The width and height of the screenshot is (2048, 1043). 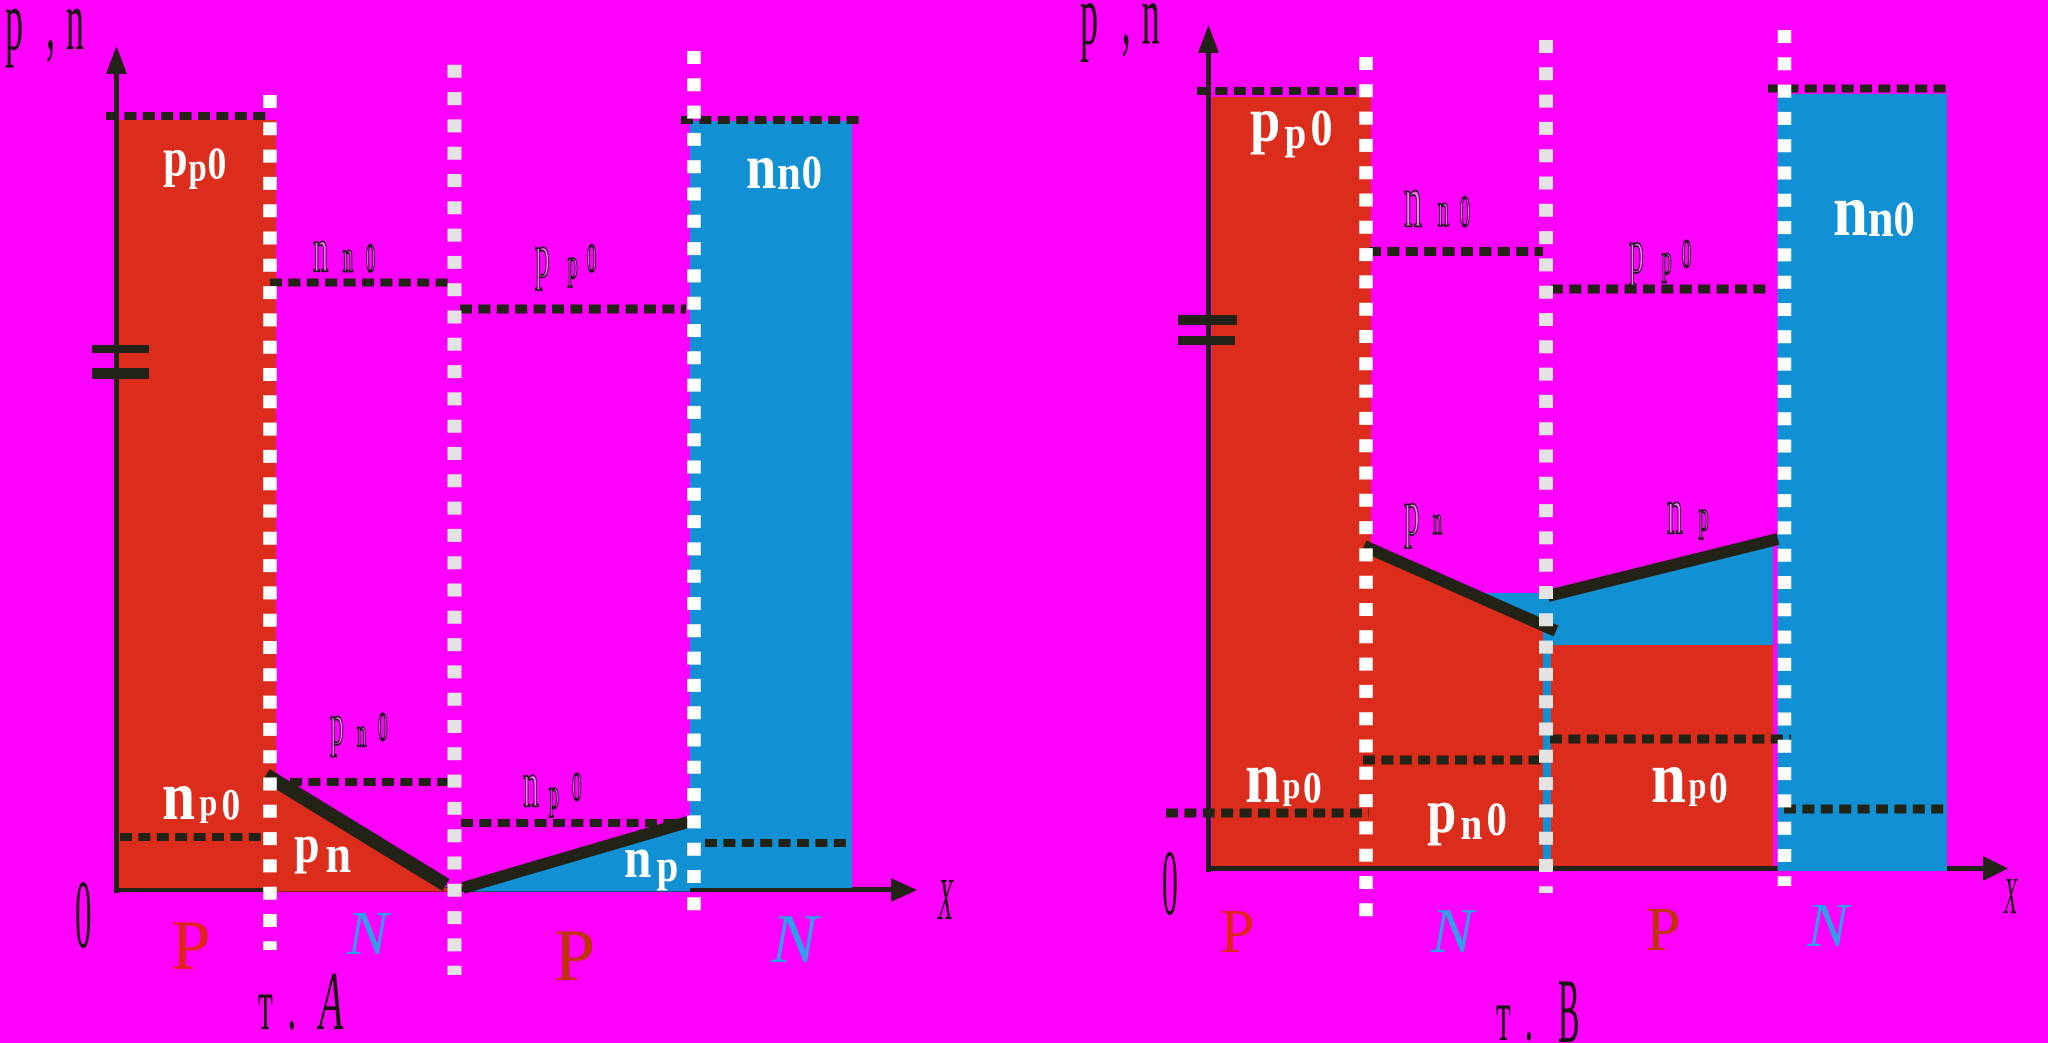 What do you see at coordinates (552, 785) in the screenshot?
I see `svg-text: np0` at bounding box center [552, 785].